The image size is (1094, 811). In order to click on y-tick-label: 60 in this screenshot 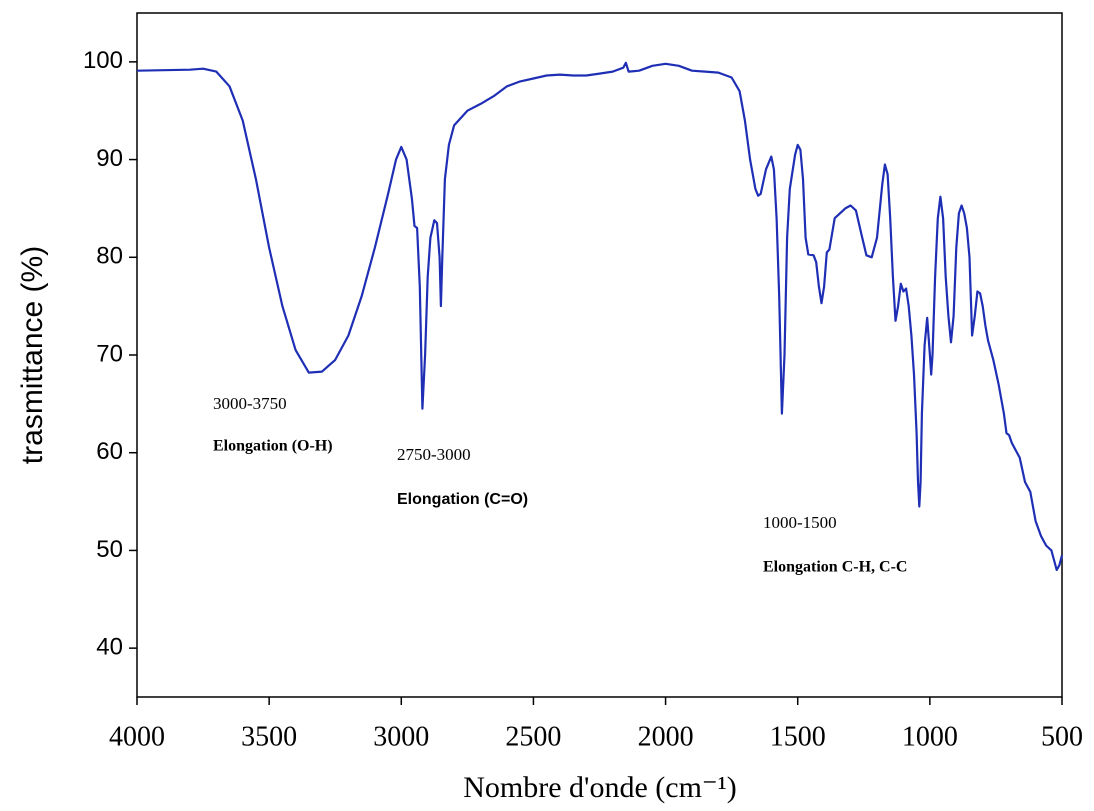, I will do `click(109, 451)`.